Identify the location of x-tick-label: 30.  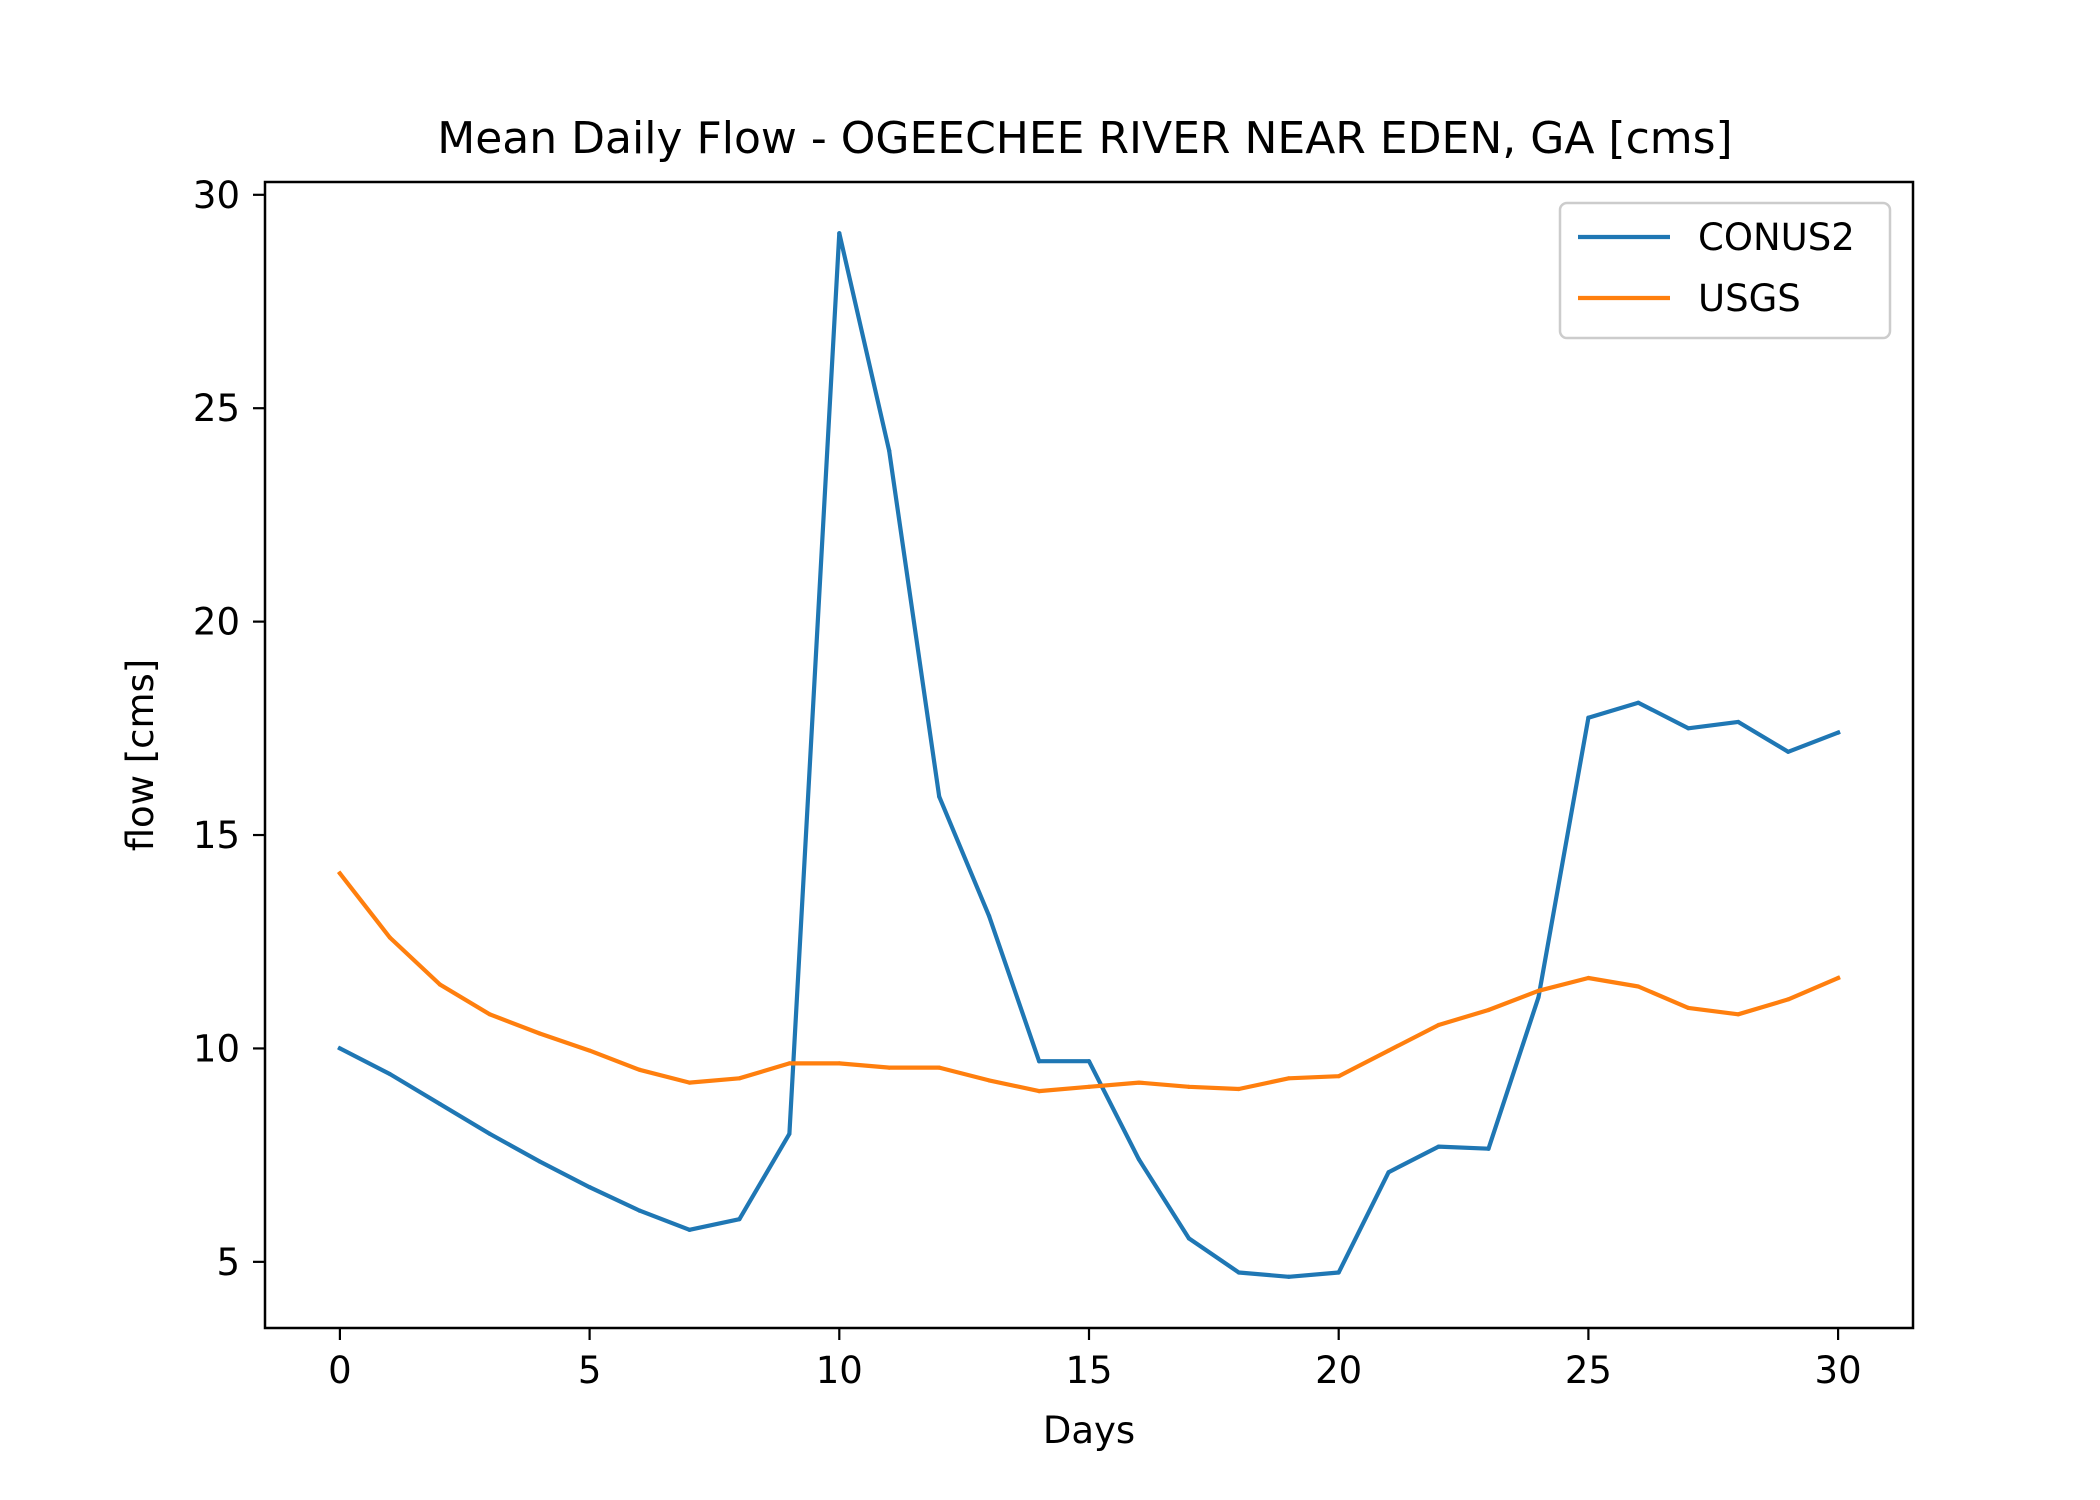
(1838, 1370).